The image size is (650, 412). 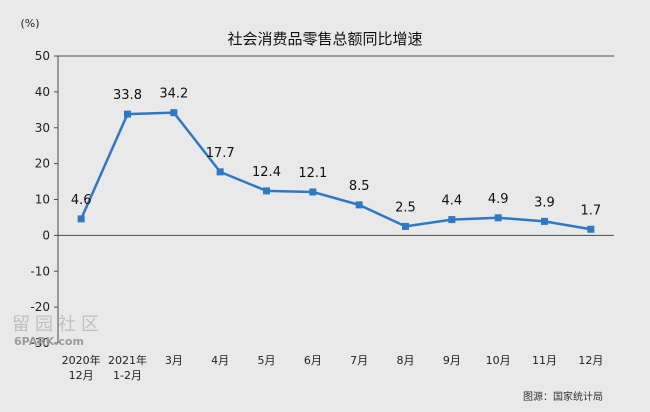 I want to click on y-tick-label: 20, so click(x=42, y=164).